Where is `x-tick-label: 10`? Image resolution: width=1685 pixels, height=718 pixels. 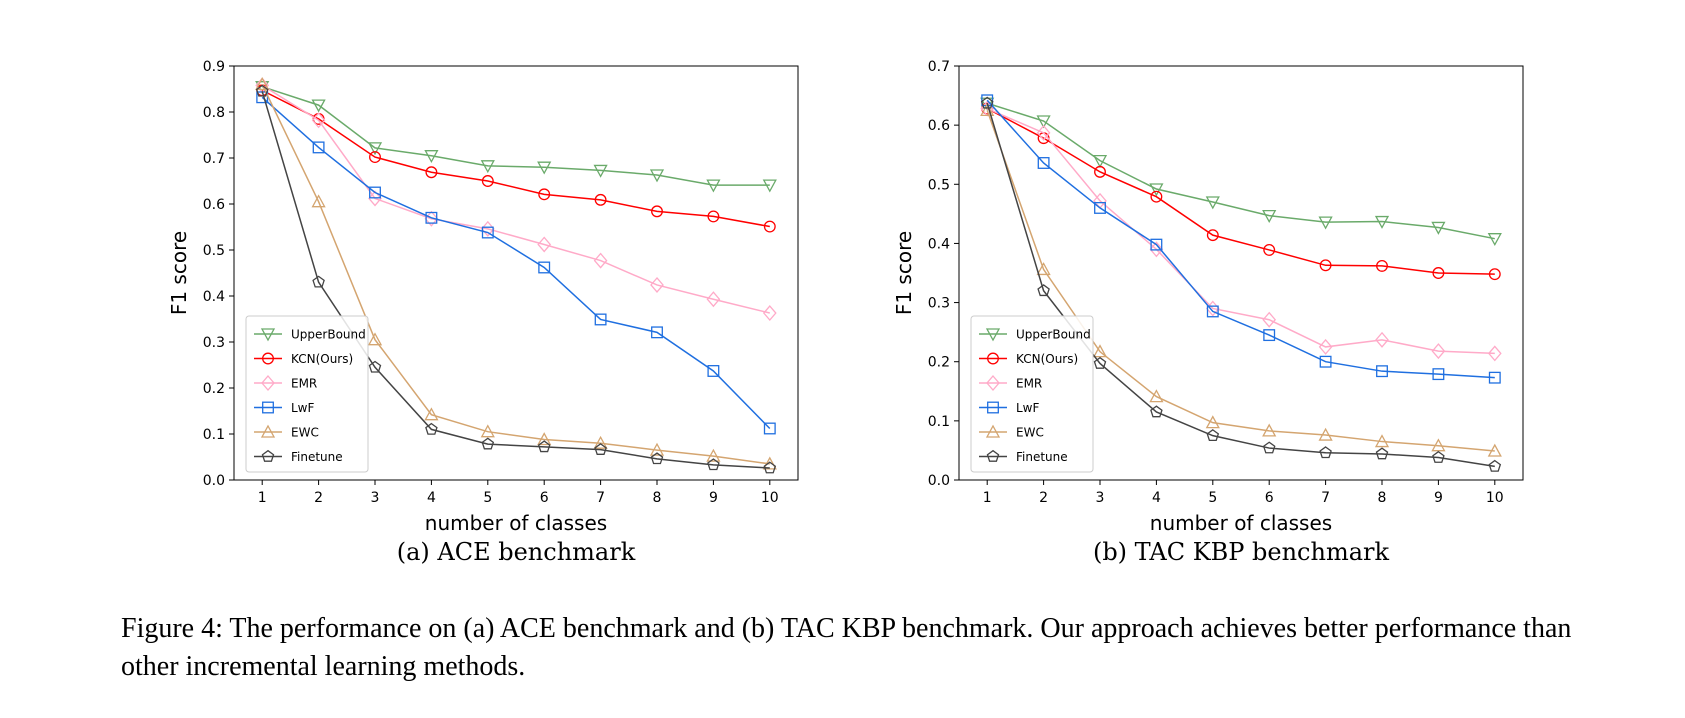
x-tick-label: 10 is located at coordinates (770, 498).